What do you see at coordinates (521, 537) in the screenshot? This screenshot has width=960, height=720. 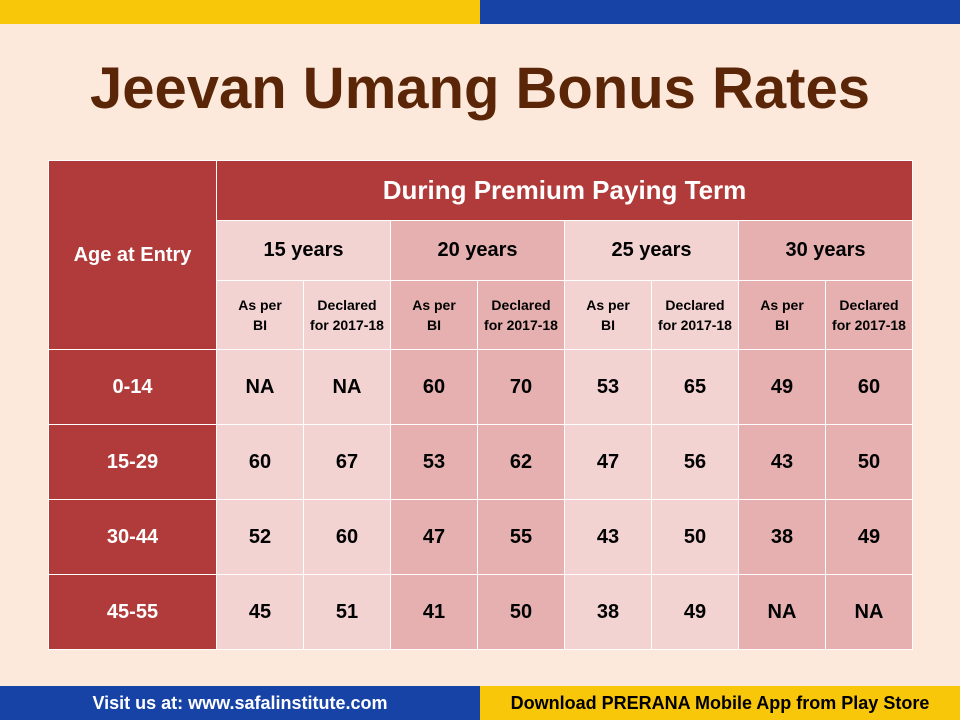 I see `bonus-rate-cell: 55` at bounding box center [521, 537].